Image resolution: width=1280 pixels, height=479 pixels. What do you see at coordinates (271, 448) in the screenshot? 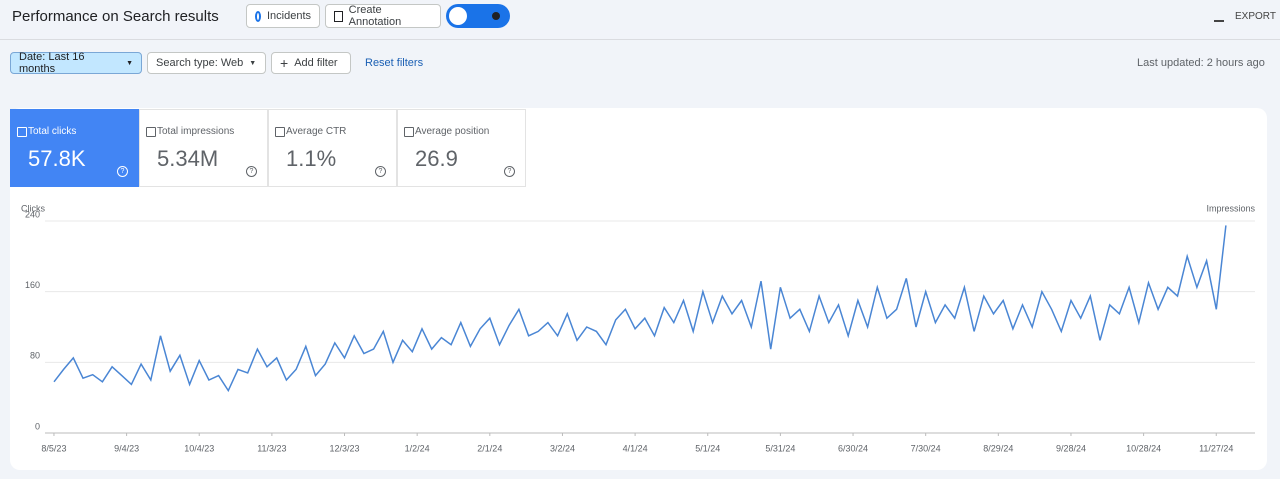
I see `x-tick-label: 11/3/23` at bounding box center [271, 448].